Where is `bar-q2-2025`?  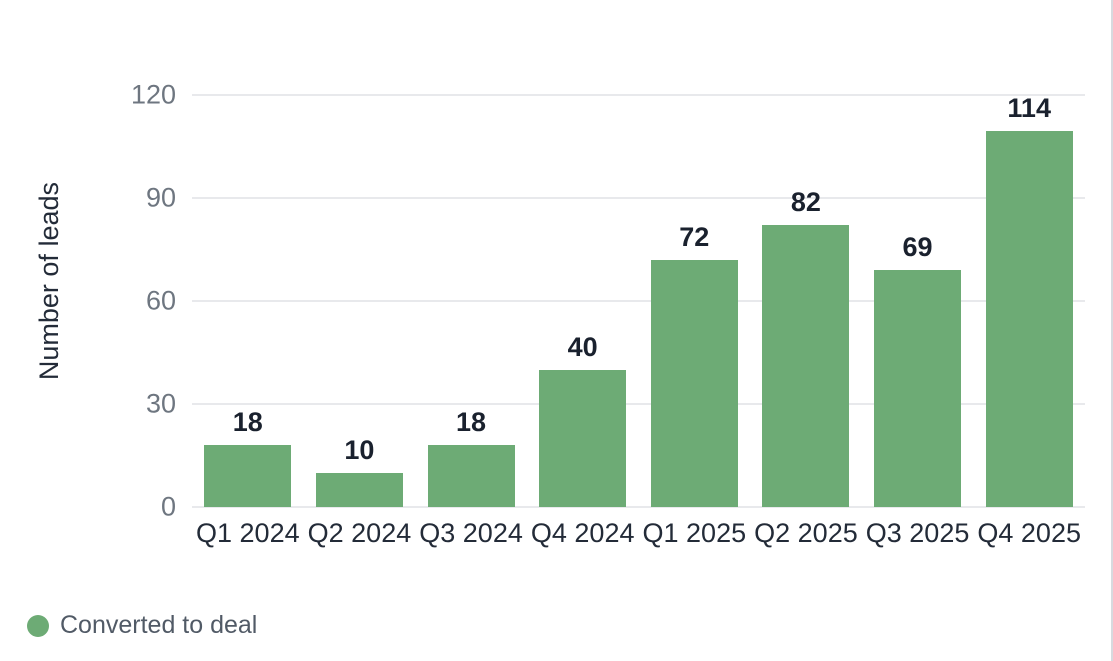 bar-q2-2025 is located at coordinates (806, 366).